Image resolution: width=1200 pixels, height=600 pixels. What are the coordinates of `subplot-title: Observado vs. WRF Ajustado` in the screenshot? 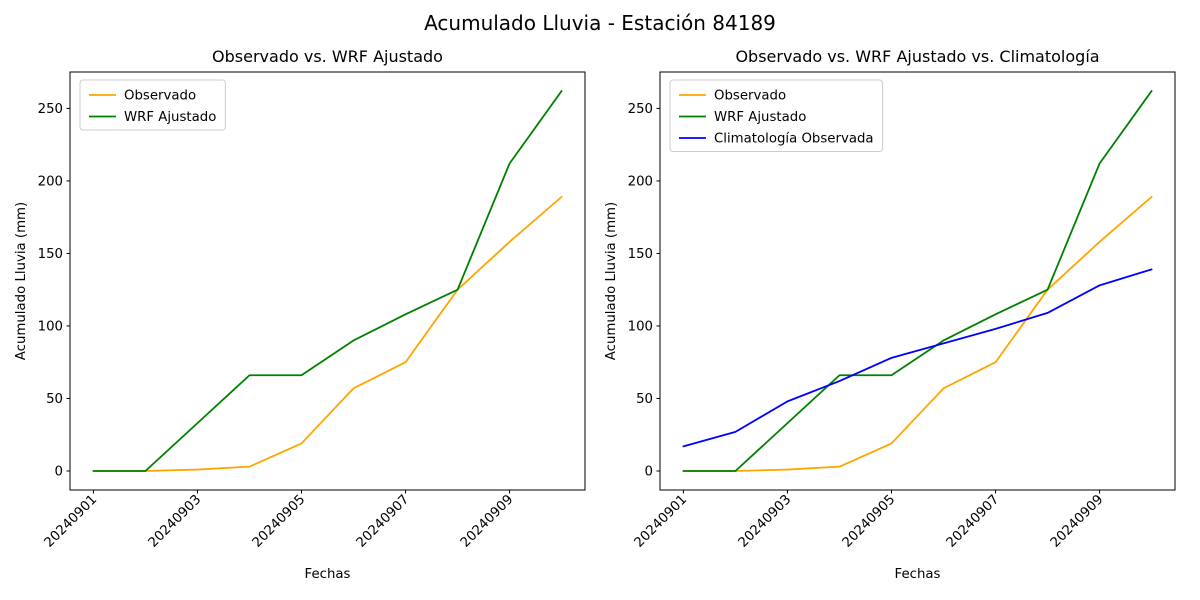 It's located at (327, 56).